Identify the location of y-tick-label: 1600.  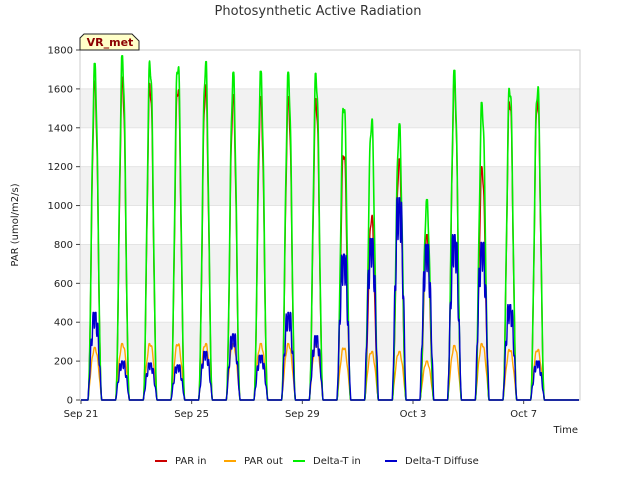
(60, 89).